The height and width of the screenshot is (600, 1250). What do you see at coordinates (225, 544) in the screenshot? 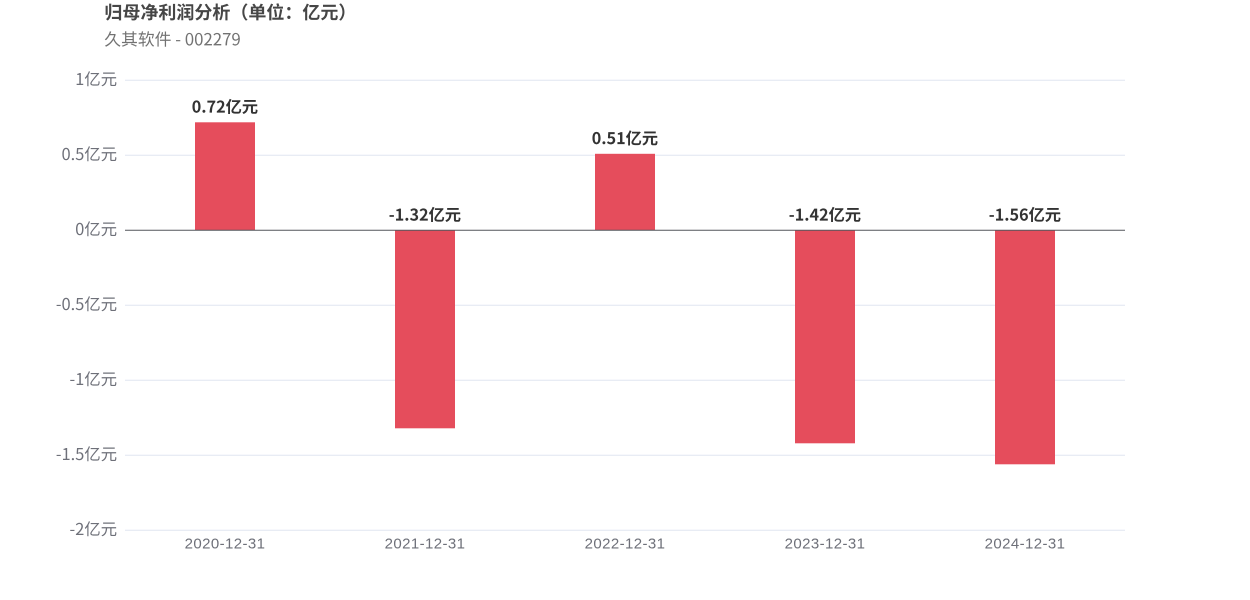
I see `svg-text: 2020-12-31` at bounding box center [225, 544].